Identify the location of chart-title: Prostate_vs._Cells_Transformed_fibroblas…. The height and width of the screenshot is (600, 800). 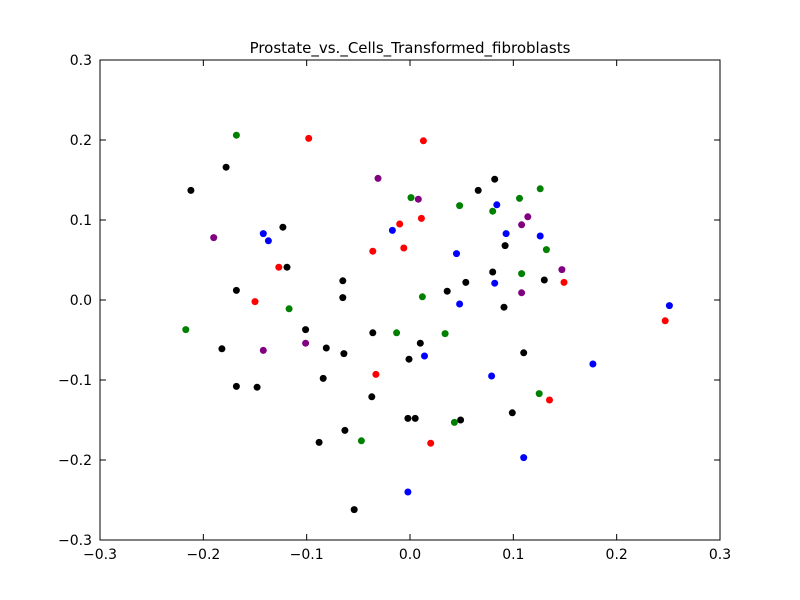
(410, 48).